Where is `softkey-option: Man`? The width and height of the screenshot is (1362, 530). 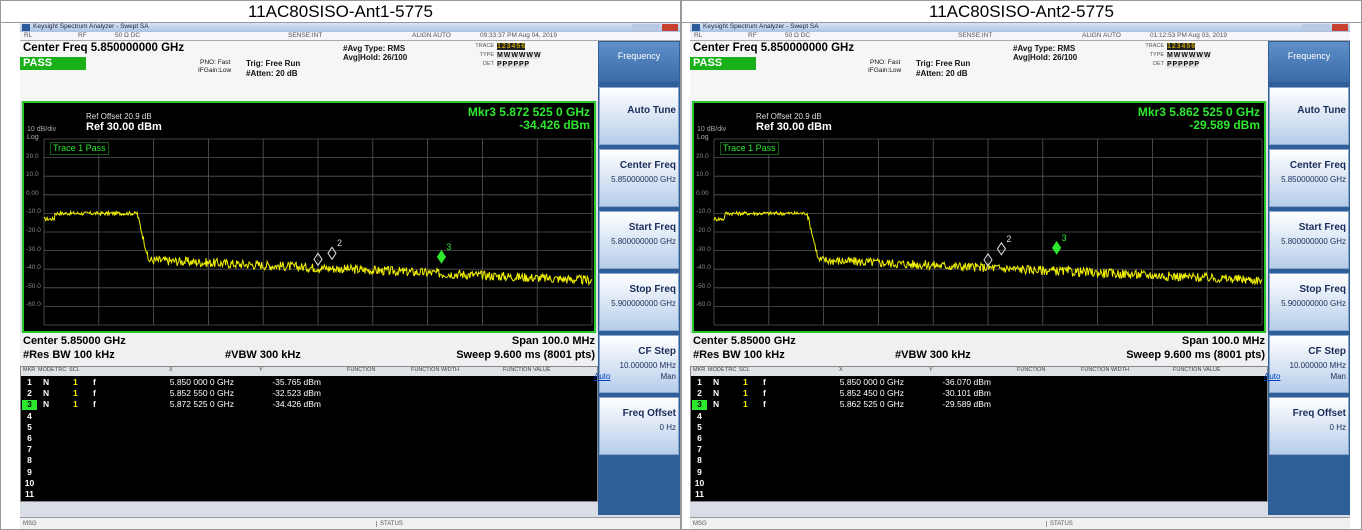 softkey-option: Man is located at coordinates (668, 376).